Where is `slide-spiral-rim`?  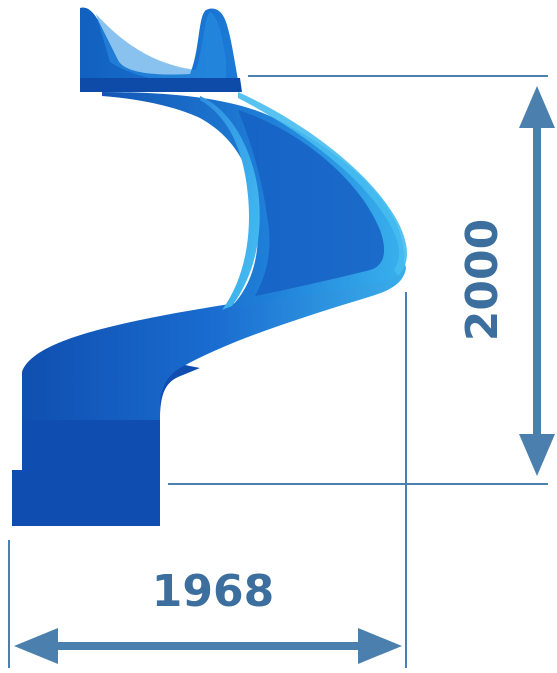 slide-spiral-rim is located at coordinates (230, 203).